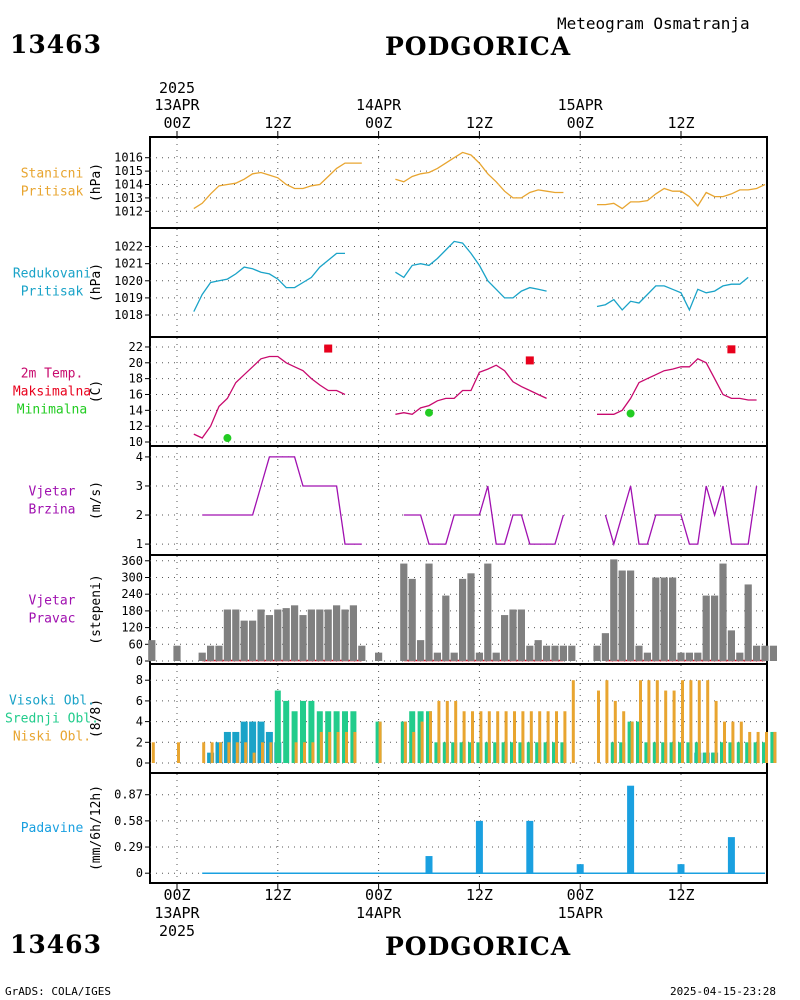  Describe the element at coordinates (529, 360) in the screenshot. I see `max-temp-marker` at that location.